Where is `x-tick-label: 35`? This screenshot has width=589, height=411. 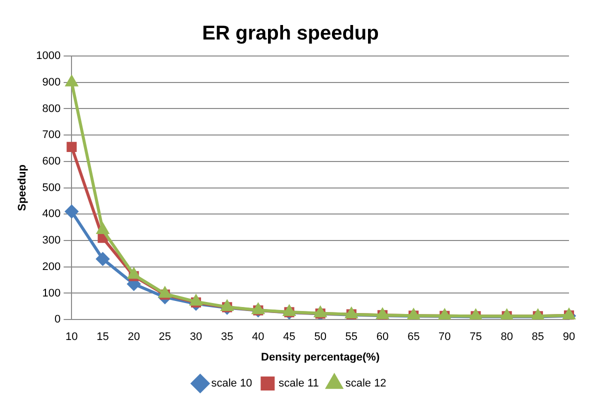
x-tick-label: 35 is located at coordinates (227, 337).